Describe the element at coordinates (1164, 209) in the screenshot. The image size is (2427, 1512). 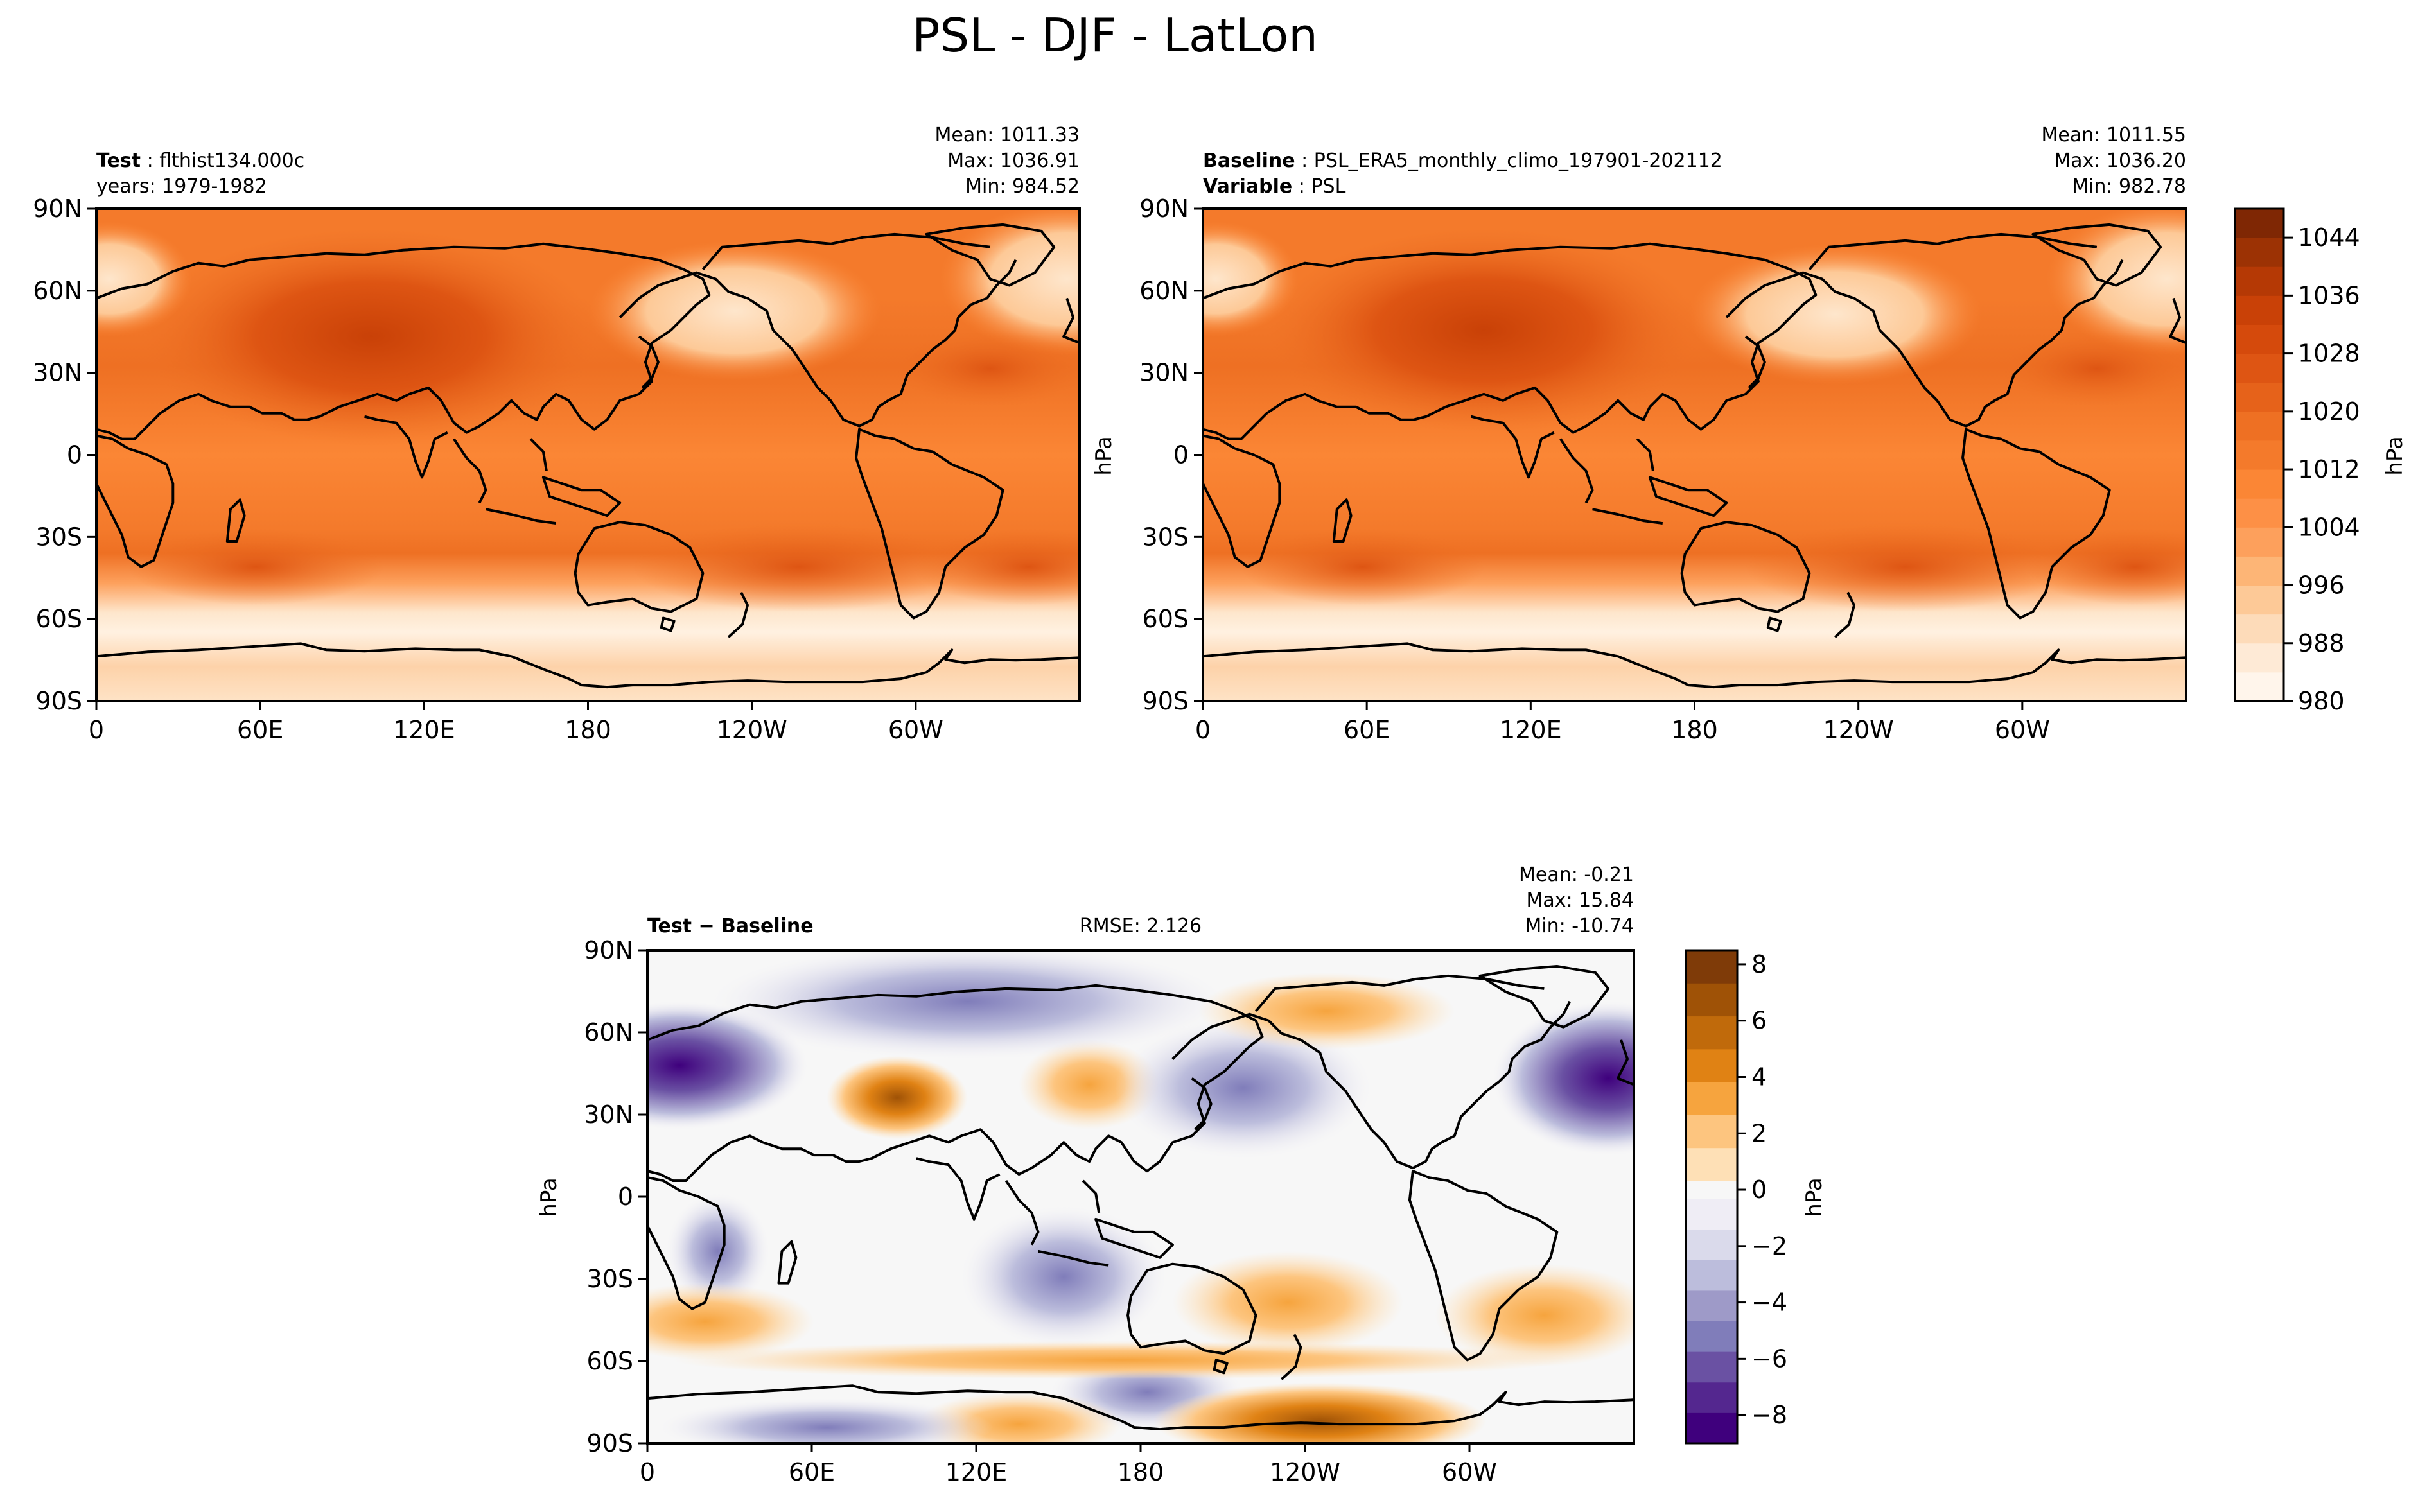
I see `baseline-ytick-label: 90N` at that location.